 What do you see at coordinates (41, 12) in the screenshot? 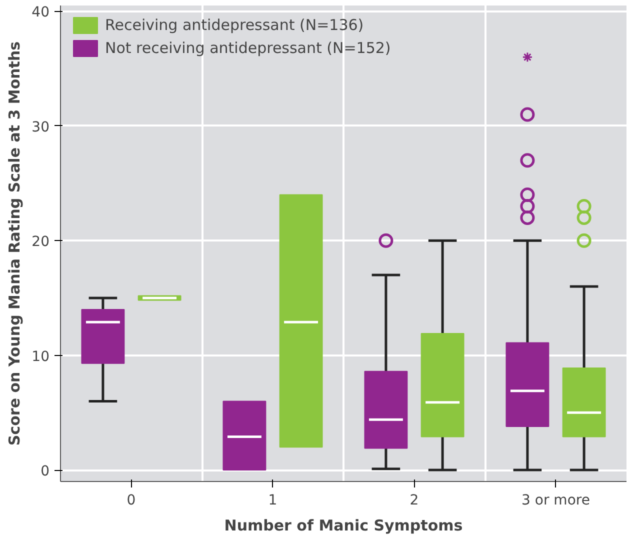
I see `y-tick-label: 40` at bounding box center [41, 12].